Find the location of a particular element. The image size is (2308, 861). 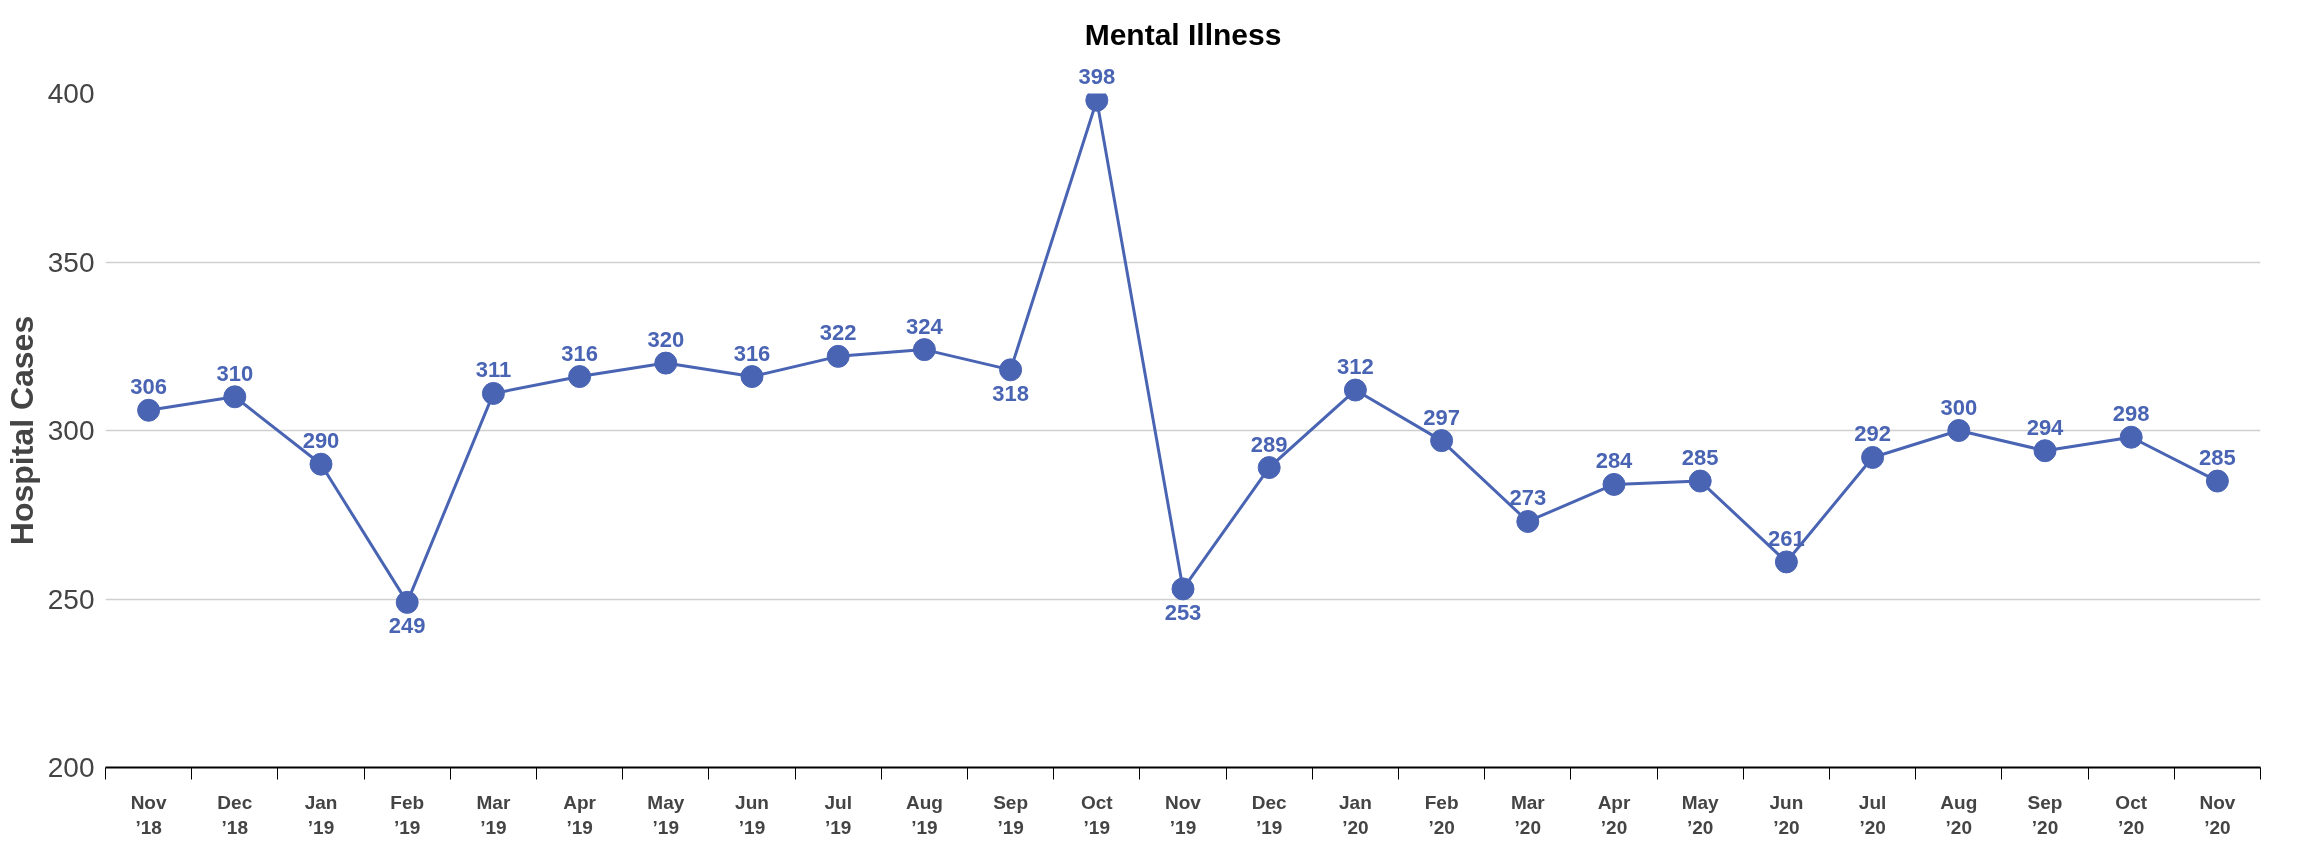

x-tick-label: May ’19 is located at coordinates (666, 814).